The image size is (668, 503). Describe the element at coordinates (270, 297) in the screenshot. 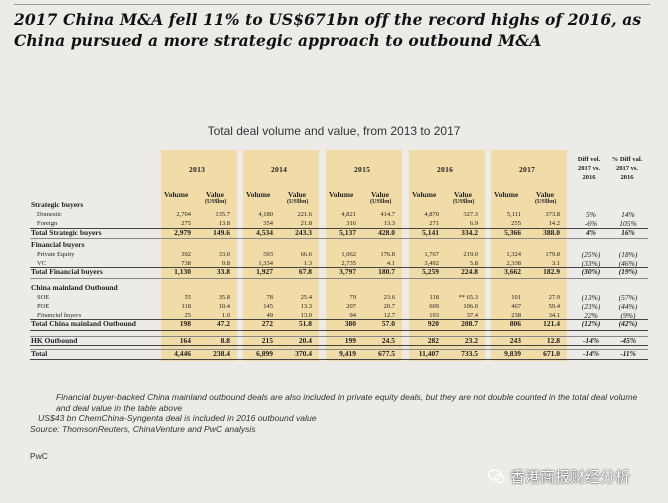

I see `volume-cell: 78` at that location.